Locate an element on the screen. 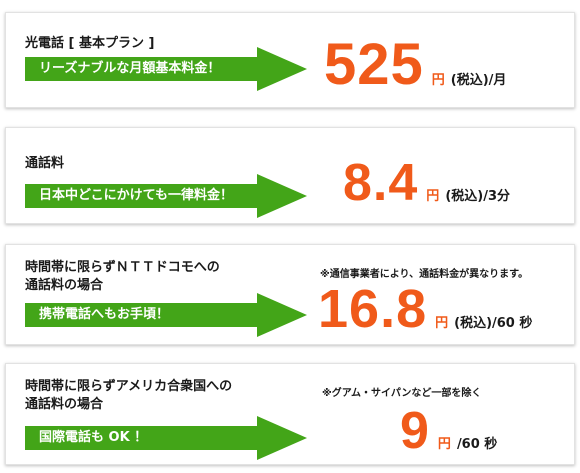 The width and height of the screenshot is (580, 473). plan-price: 9 円 /60 秒 is located at coordinates (448, 431).